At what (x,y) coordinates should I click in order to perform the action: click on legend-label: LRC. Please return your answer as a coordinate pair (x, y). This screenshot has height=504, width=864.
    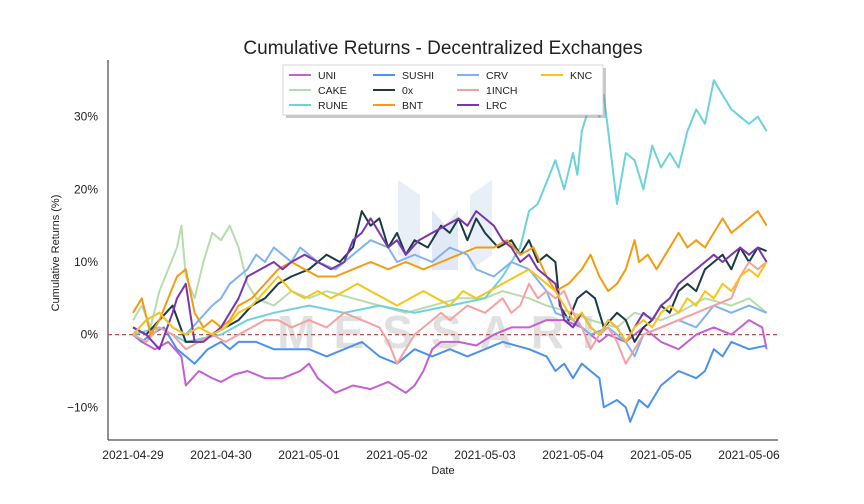
    Looking at the image, I should click on (496, 106).